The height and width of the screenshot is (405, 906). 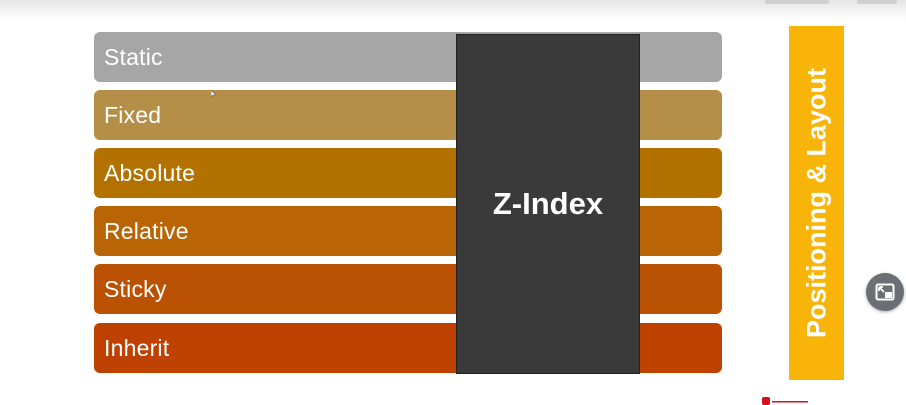 What do you see at coordinates (214, 94) in the screenshot?
I see `mouse-cursor-icon` at bounding box center [214, 94].